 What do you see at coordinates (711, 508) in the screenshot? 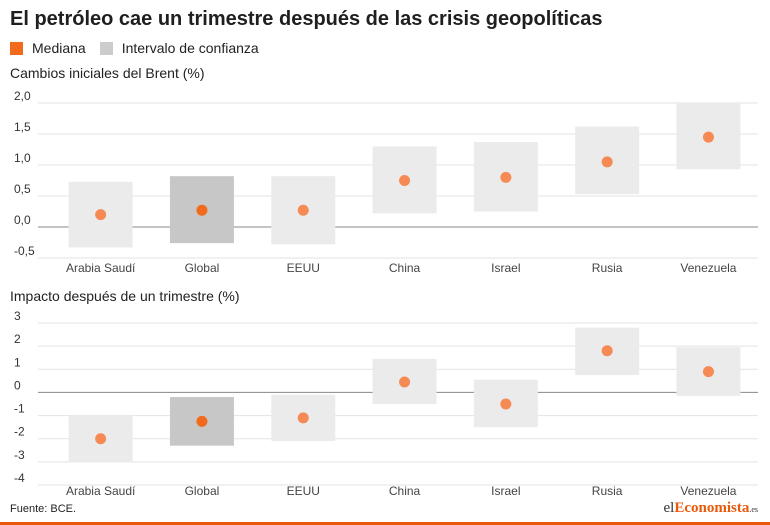
I see `brand-logo: elEconomista.es` at bounding box center [711, 508].